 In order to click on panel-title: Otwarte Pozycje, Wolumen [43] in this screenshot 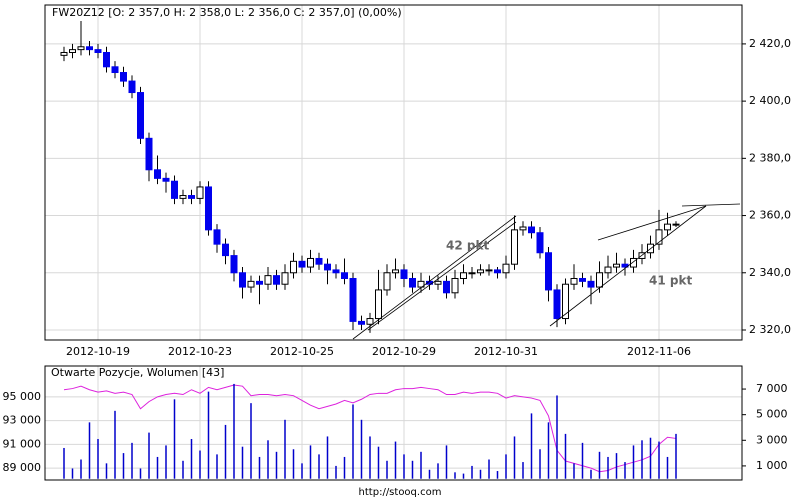, I will do `click(137, 372)`.